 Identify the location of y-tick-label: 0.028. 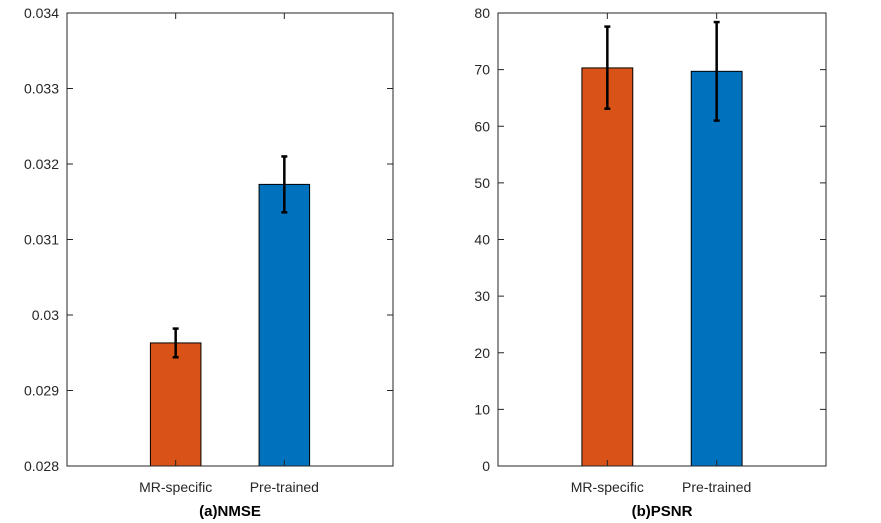
(41, 466).